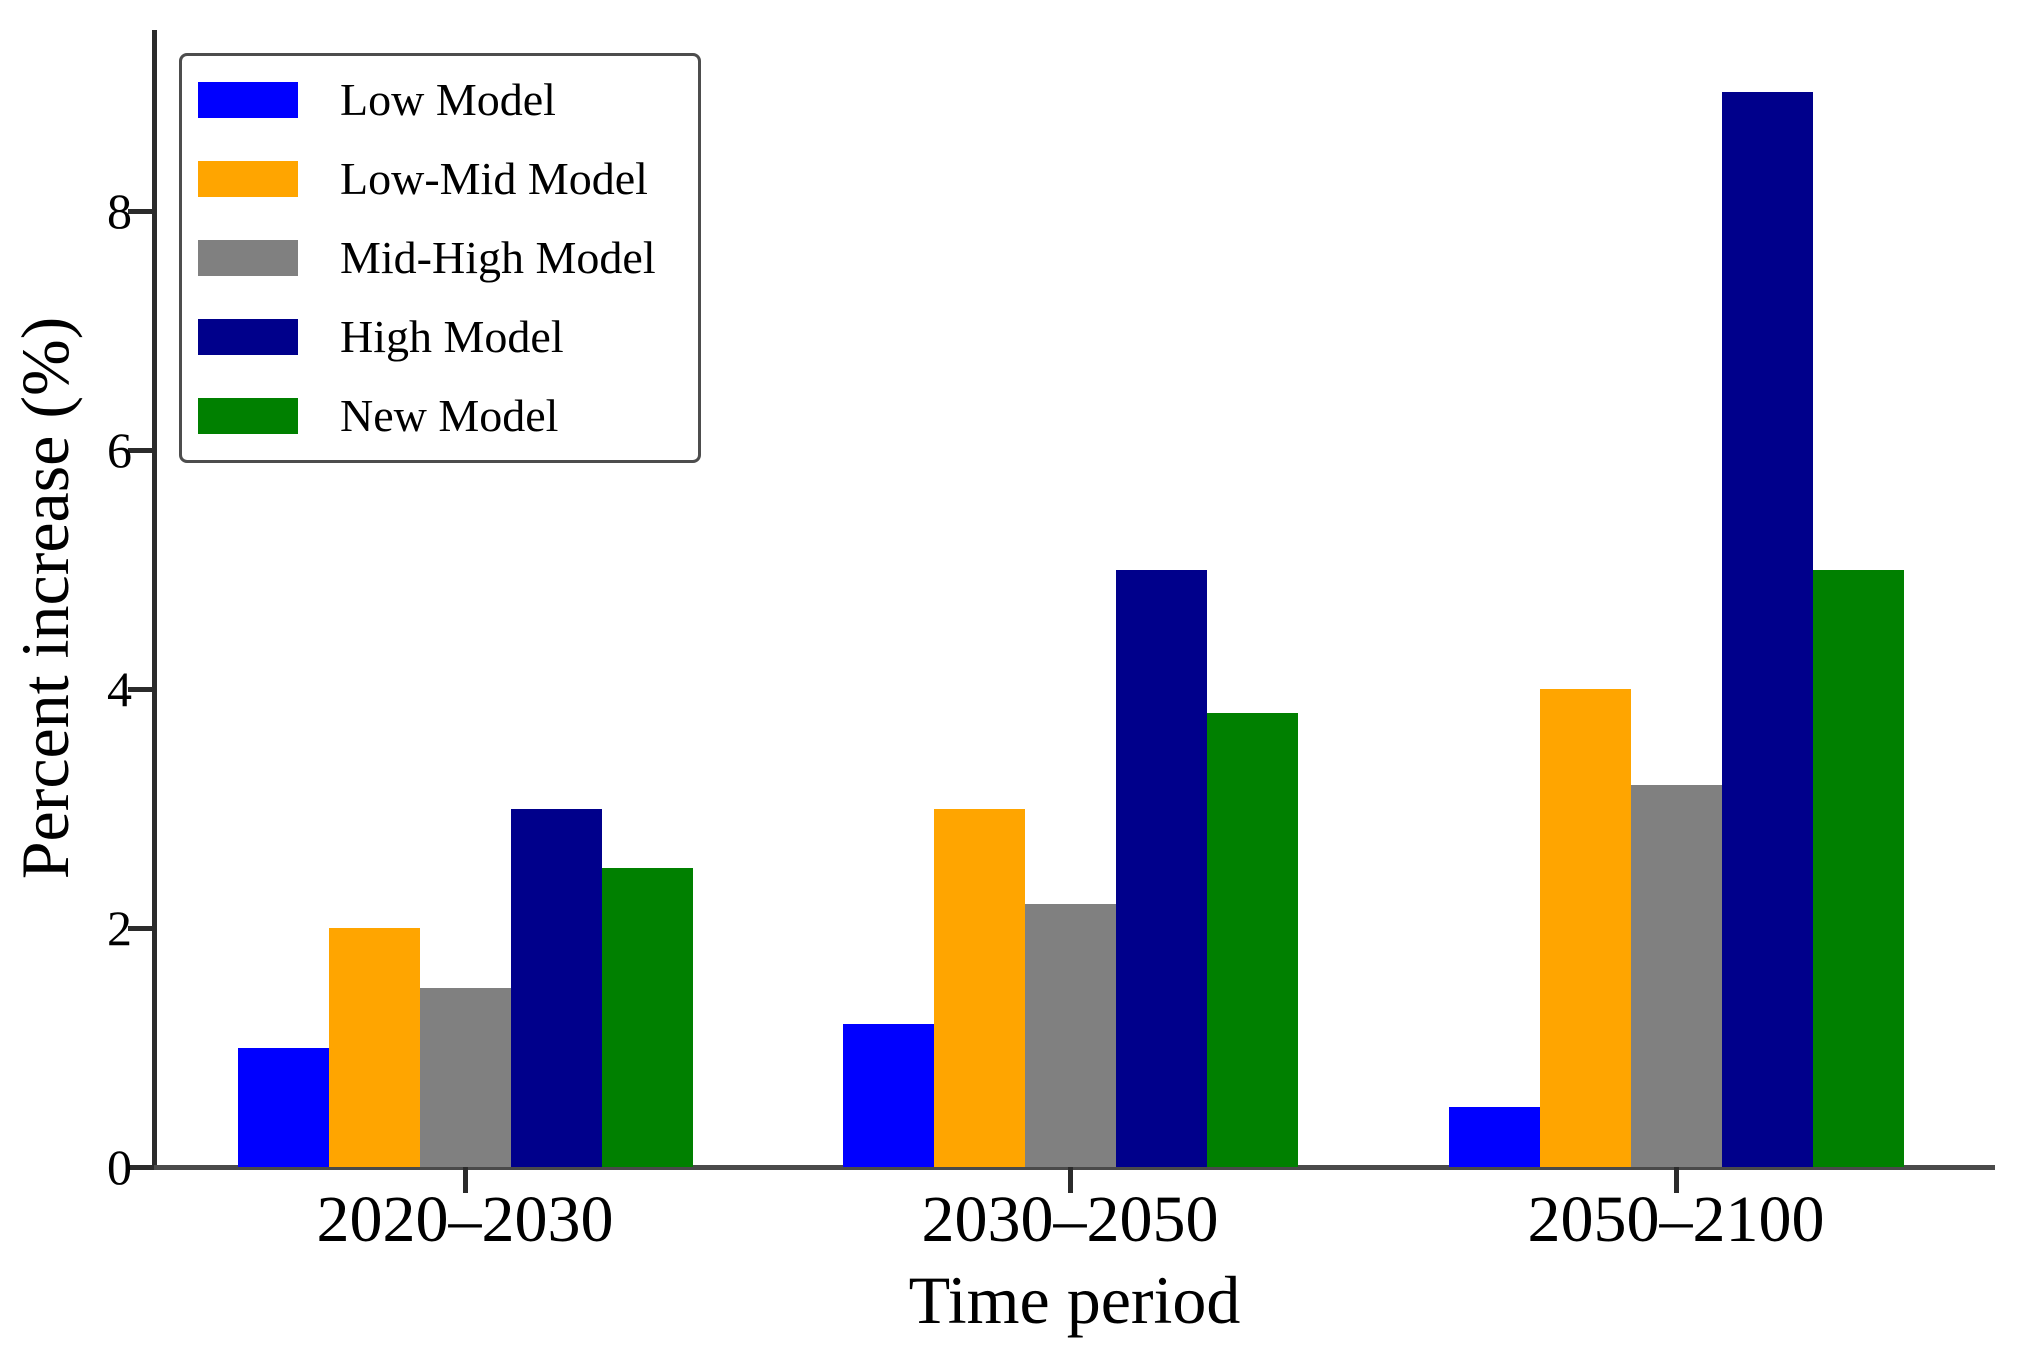  What do you see at coordinates (452, 336) in the screenshot?
I see `legend-label: High Model` at bounding box center [452, 336].